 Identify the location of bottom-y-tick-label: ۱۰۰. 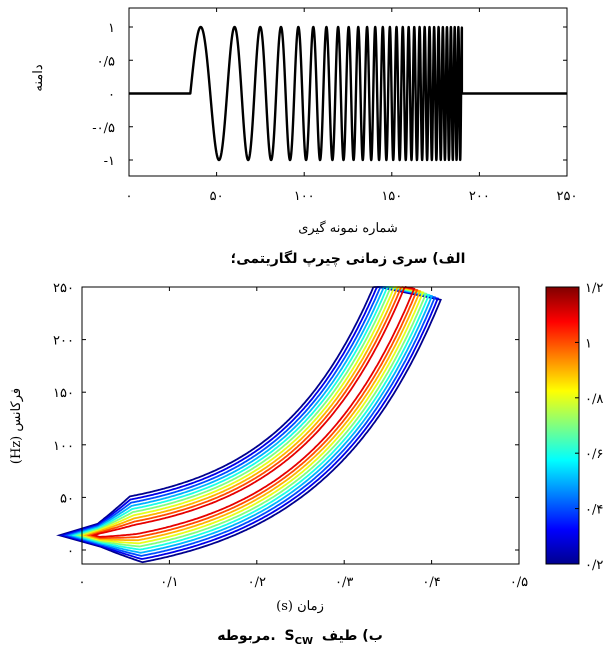
(63, 446).